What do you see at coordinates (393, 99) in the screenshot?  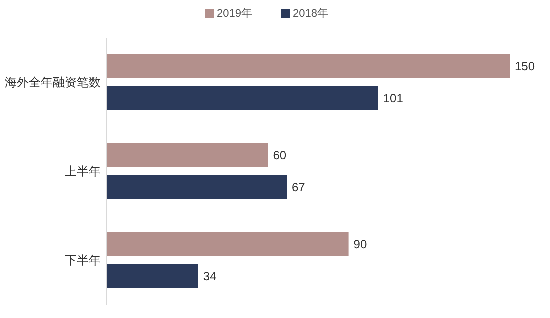 I see `data-label: 101` at bounding box center [393, 99].